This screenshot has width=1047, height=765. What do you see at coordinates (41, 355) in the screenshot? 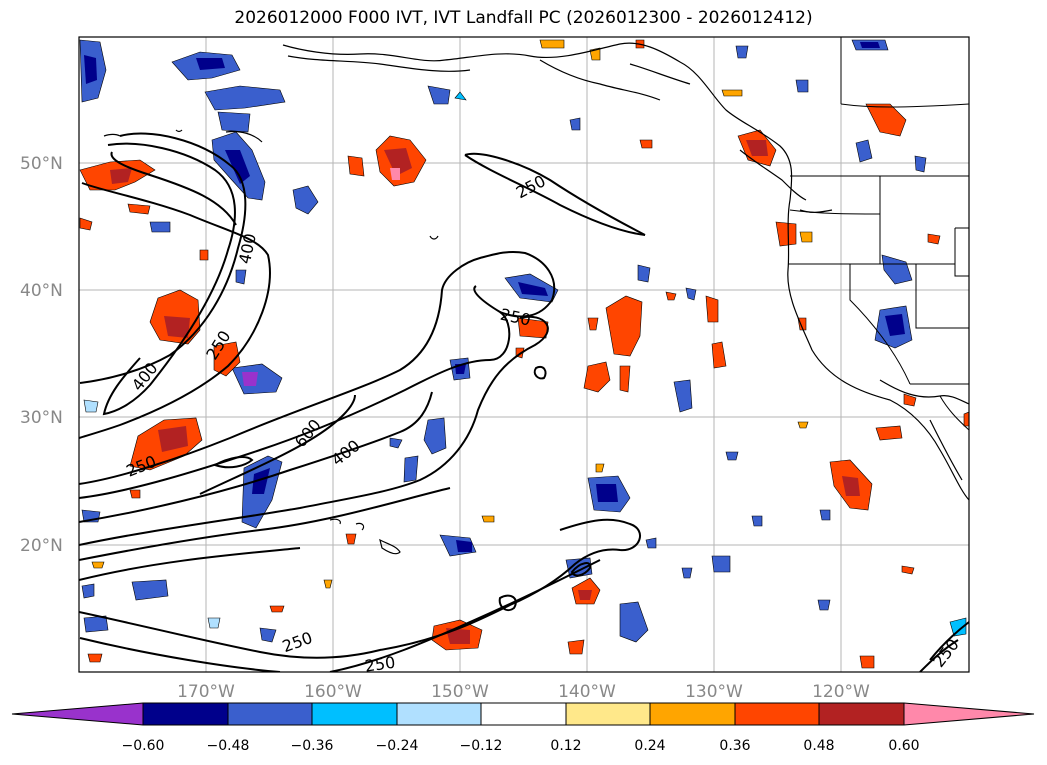
I see `latitude-labels: 50°N 40°N 30°N 20°N` at bounding box center [41, 355].